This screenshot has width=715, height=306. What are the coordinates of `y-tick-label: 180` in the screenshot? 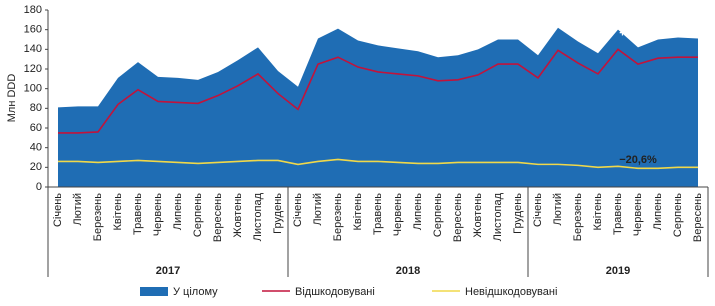 It's located at (33, 10).